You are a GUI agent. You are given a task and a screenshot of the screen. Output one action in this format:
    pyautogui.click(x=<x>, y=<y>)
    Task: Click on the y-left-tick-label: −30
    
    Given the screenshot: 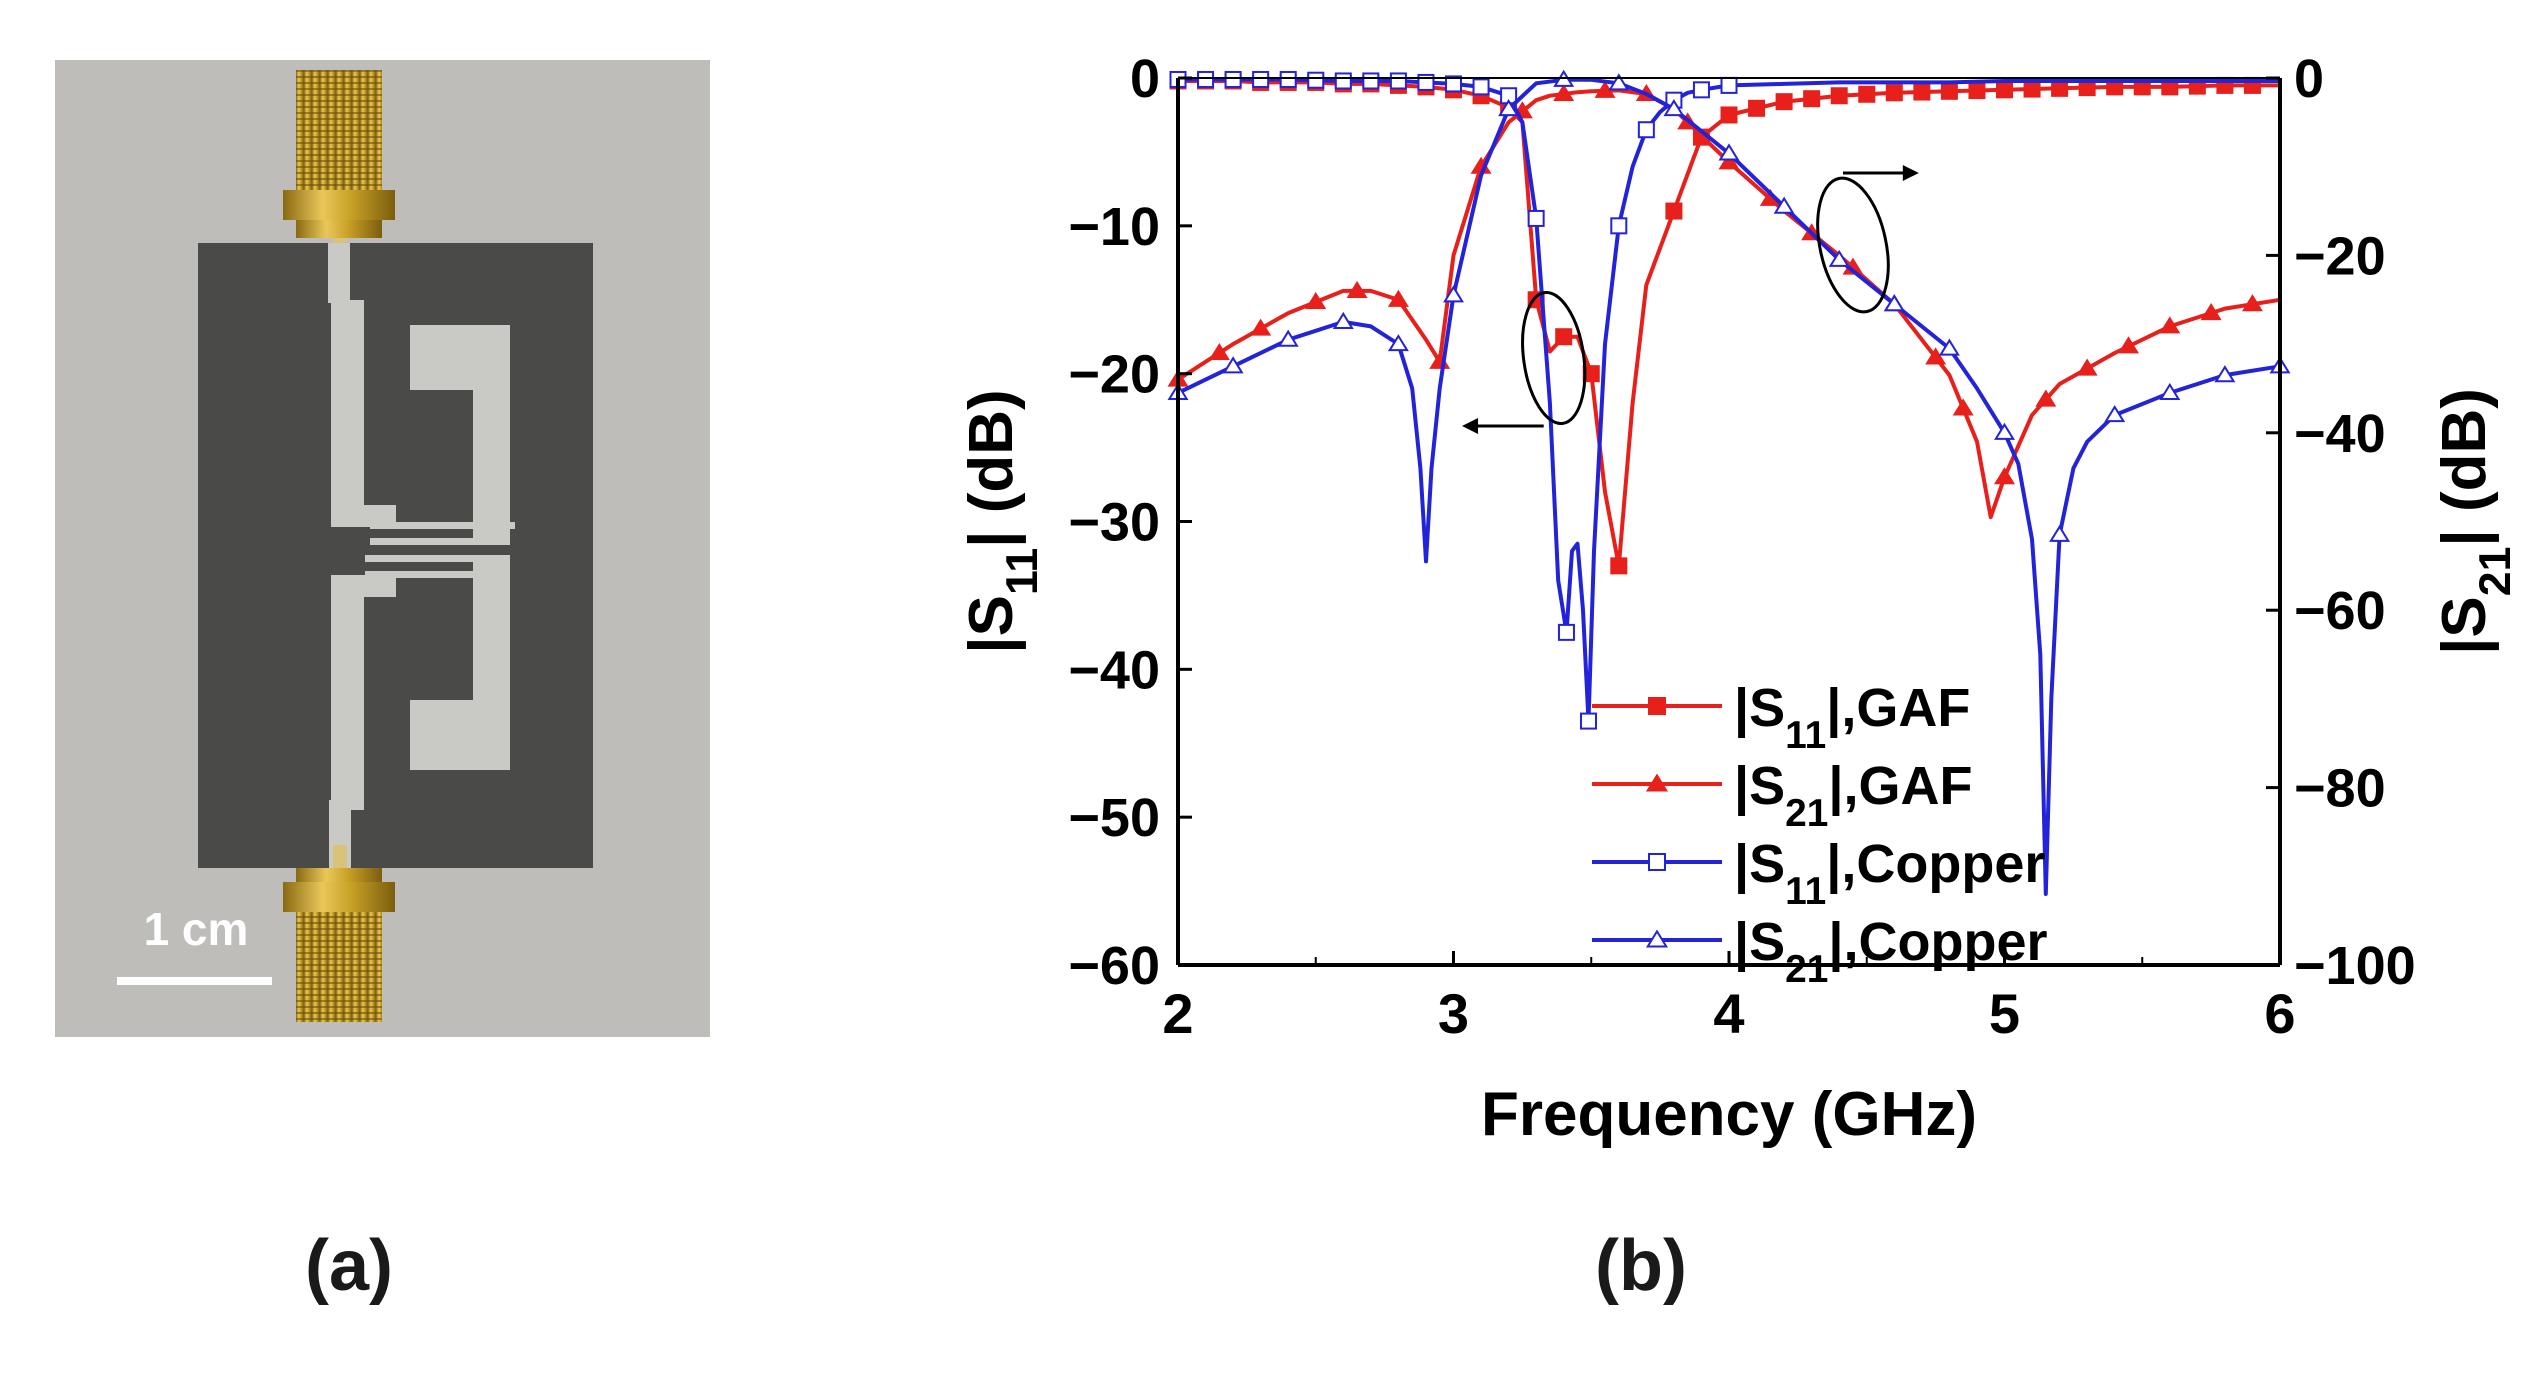 What is the action you would take?
    pyautogui.click(x=1114, y=523)
    